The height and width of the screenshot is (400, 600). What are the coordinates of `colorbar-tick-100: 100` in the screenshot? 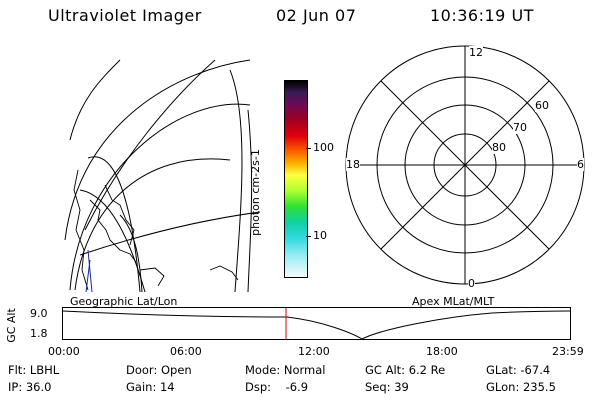 It's located at (323, 147).